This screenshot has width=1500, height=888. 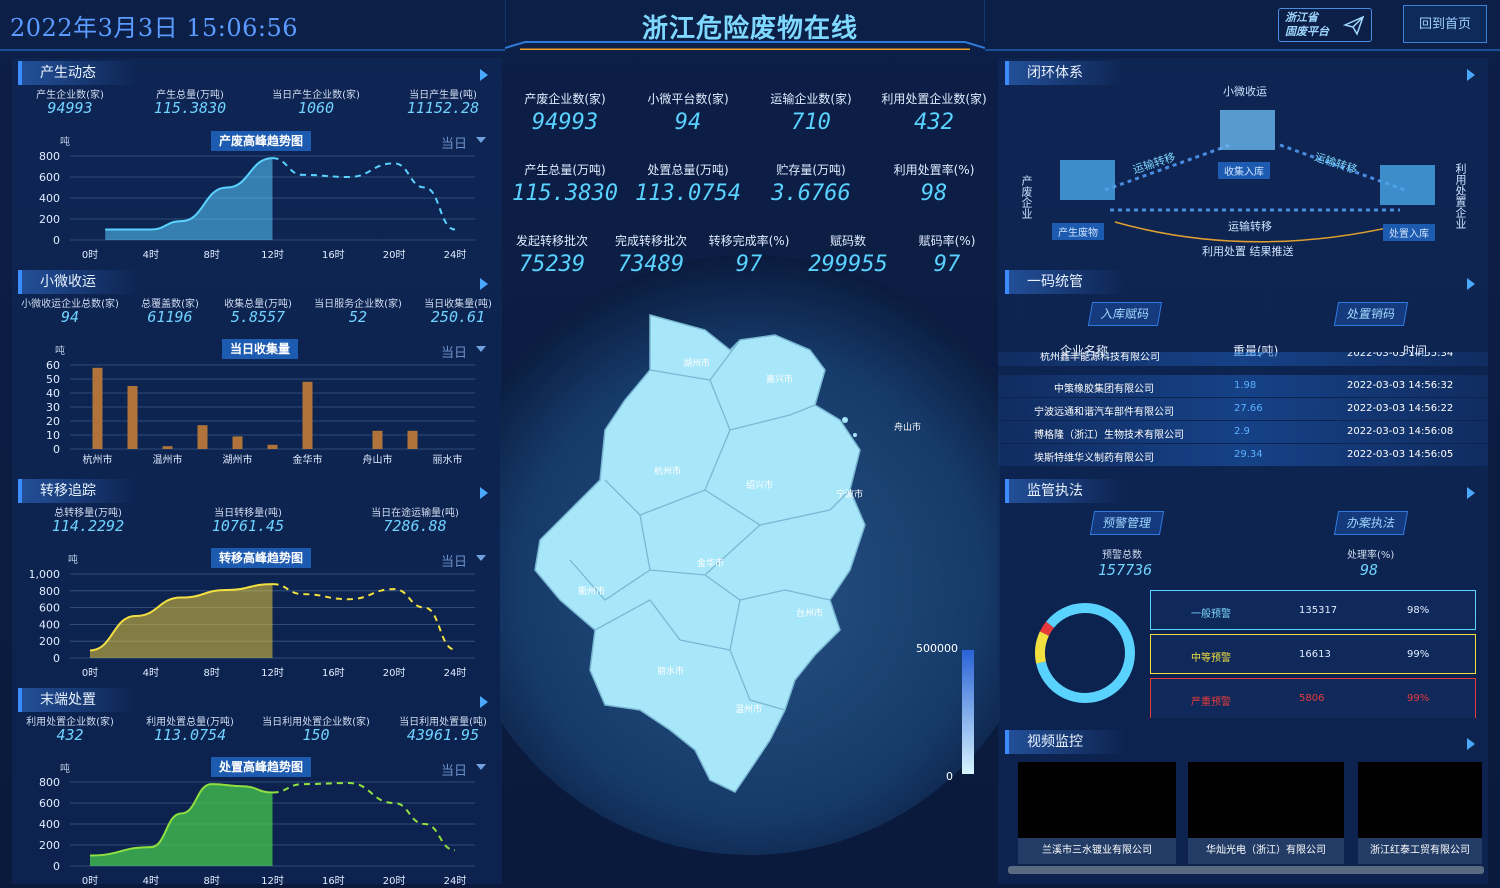 What do you see at coordinates (811, 170) in the screenshot?
I see `center-stat-label: 贮存量(万吨)` at bounding box center [811, 170].